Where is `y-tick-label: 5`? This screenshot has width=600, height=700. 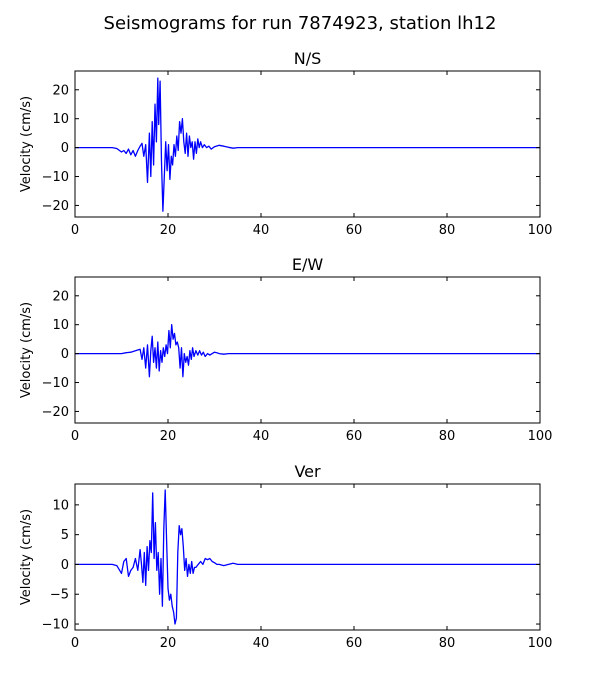 y-tick-label: 5 is located at coordinates (65, 535).